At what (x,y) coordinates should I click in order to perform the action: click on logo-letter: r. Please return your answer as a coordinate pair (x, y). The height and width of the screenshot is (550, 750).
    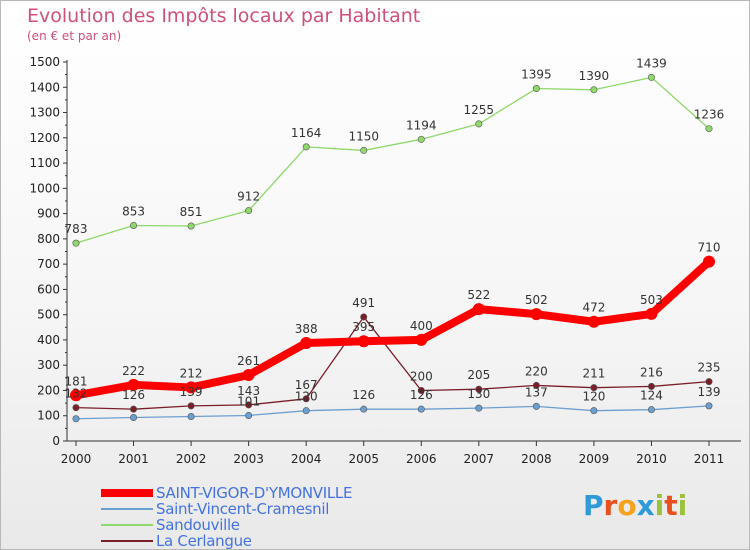
    Looking at the image, I should click on (610, 505).